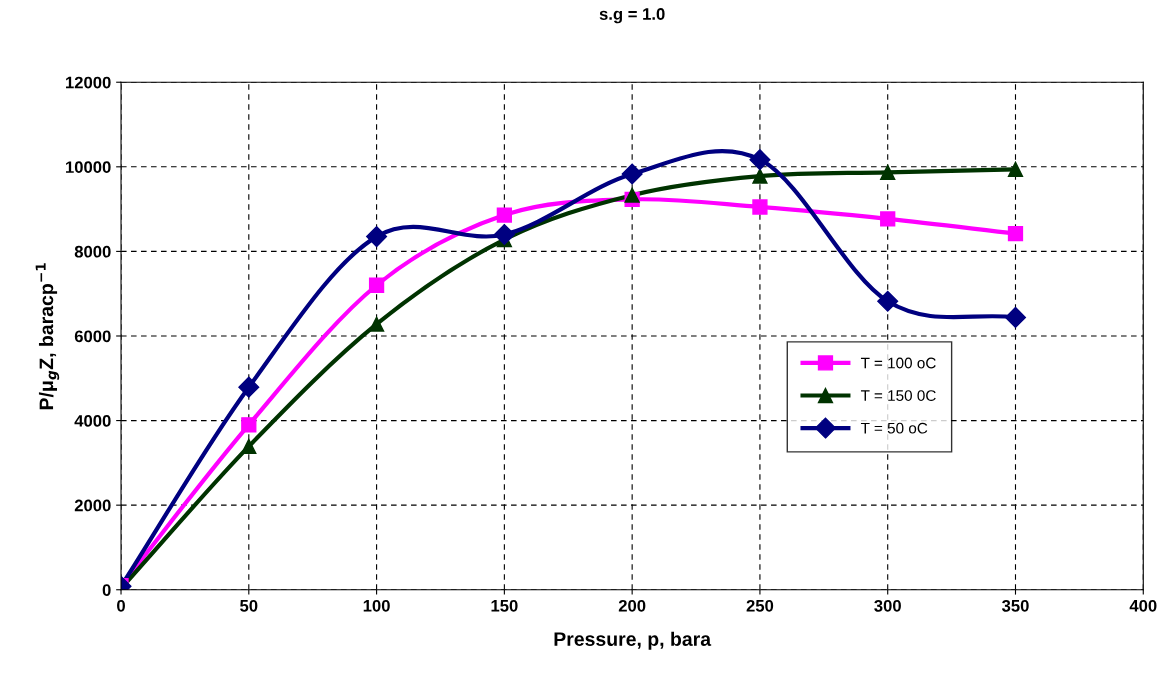 This screenshot has width=1175, height=674. Describe the element at coordinates (249, 605) in the screenshot. I see `x-tick-label: 50` at that location.